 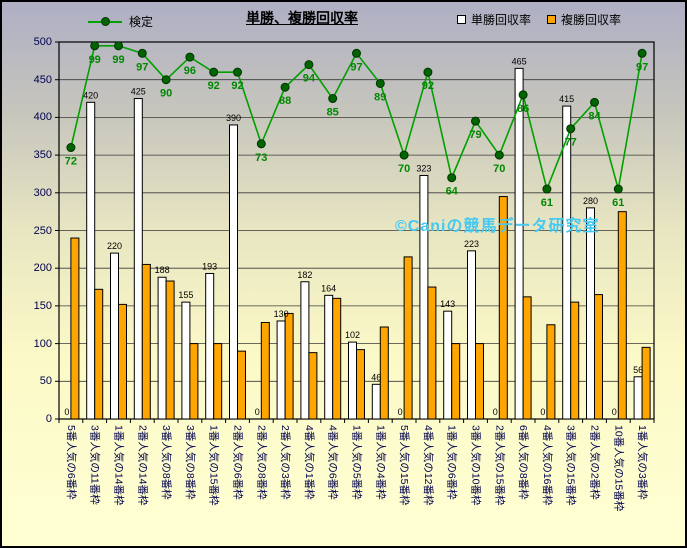 What do you see at coordinates (427, 465) in the screenshot?
I see `x-axis-label: 4番人気の12番枠` at bounding box center [427, 465].